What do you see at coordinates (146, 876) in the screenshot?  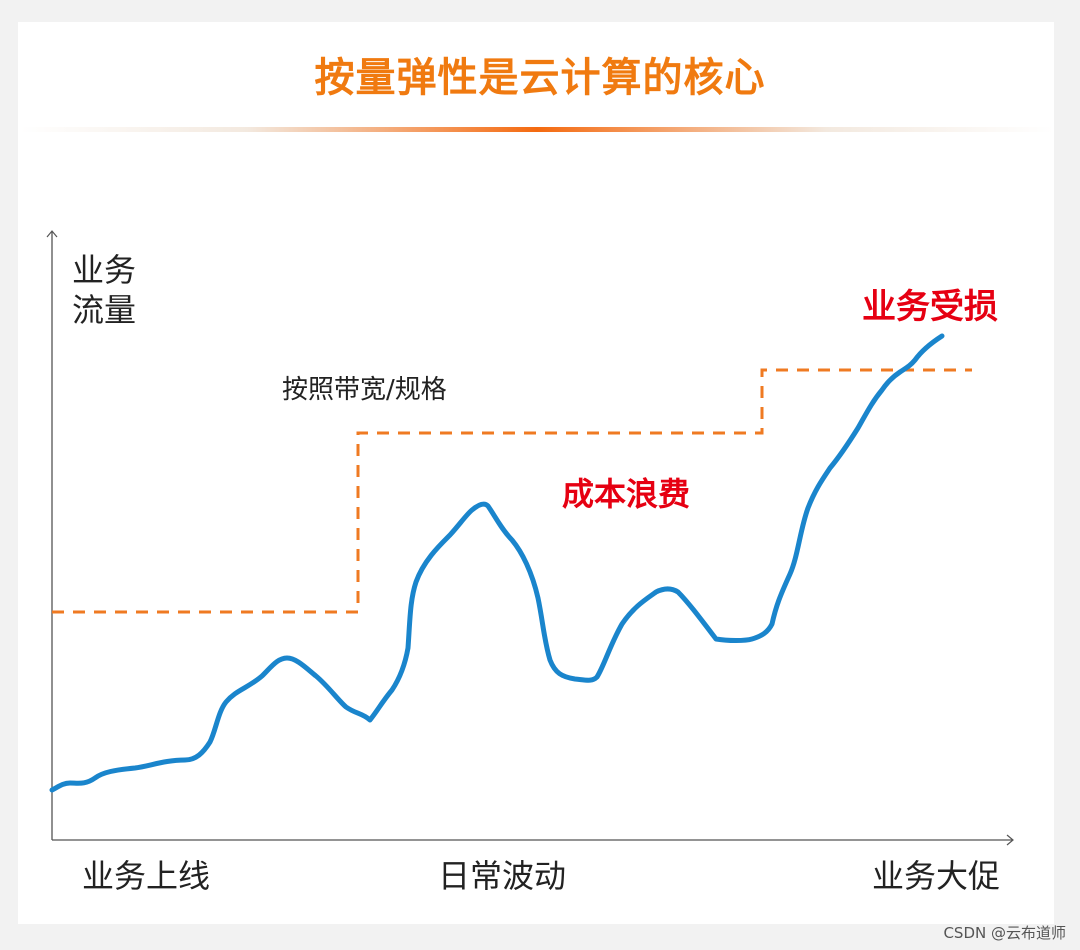 I see `x-stage-launch: 业务上线` at bounding box center [146, 876].